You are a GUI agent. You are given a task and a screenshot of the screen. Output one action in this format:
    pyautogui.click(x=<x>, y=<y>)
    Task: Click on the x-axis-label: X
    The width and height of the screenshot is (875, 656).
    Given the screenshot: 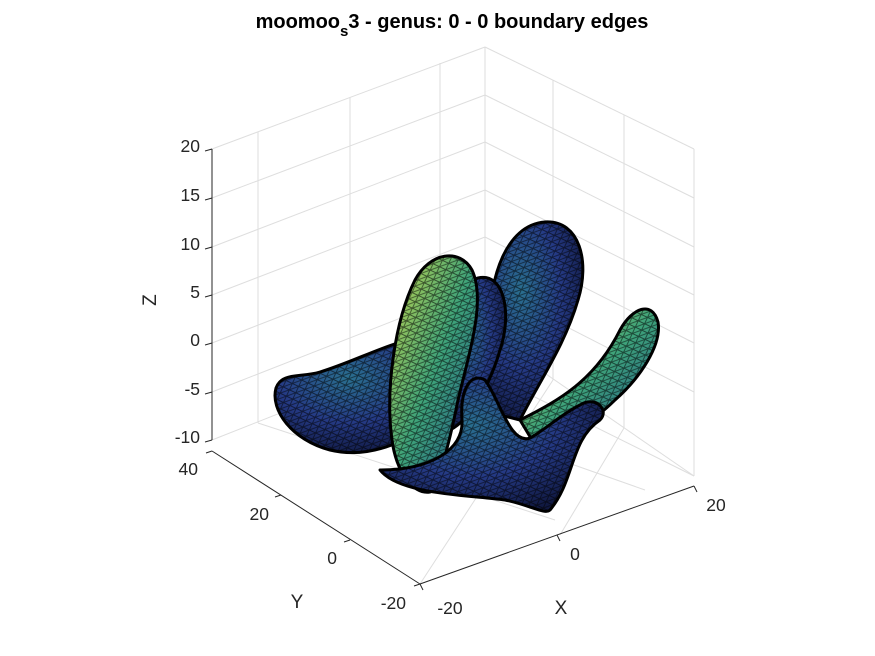 What is the action you would take?
    pyautogui.click(x=561, y=608)
    